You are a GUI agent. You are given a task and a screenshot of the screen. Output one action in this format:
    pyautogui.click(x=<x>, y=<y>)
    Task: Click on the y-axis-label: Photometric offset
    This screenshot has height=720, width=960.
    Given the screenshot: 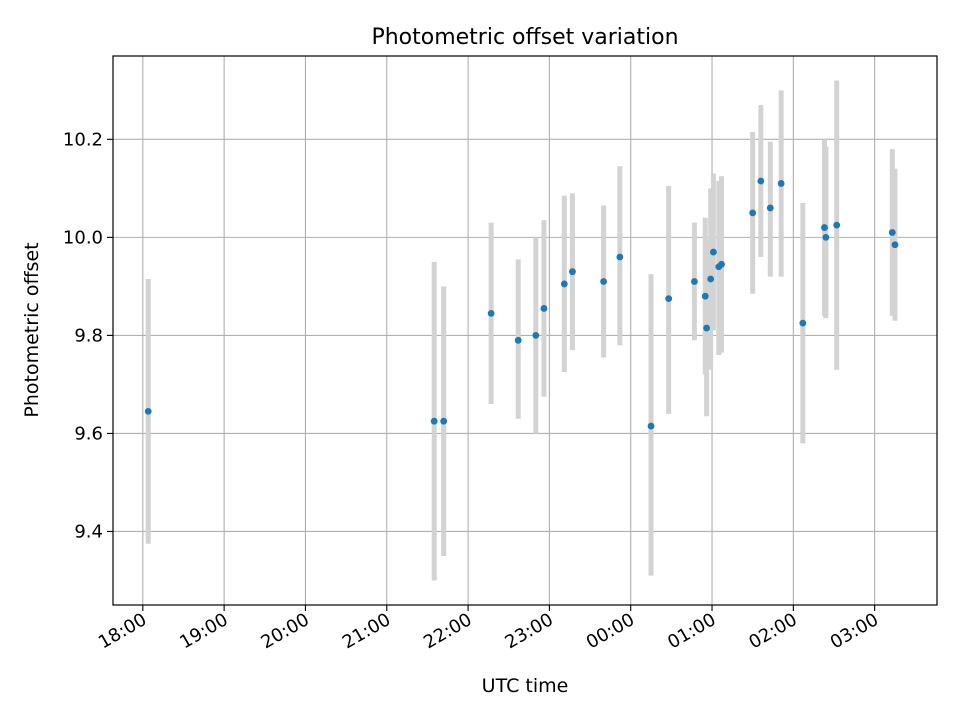 What is the action you would take?
    pyautogui.click(x=32, y=329)
    